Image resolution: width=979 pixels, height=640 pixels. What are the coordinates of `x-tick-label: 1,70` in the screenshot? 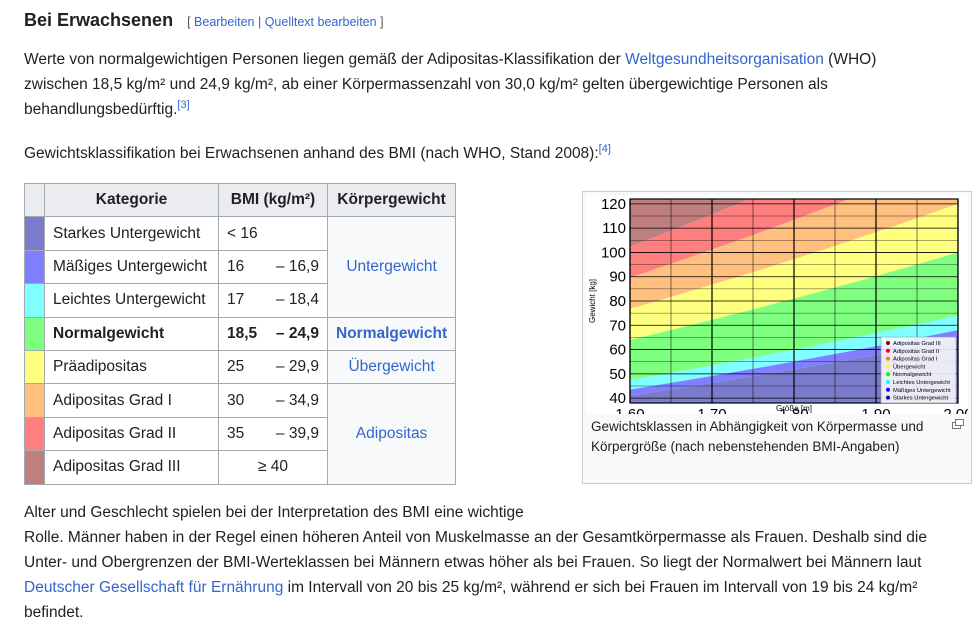 It's located at (711, 410).